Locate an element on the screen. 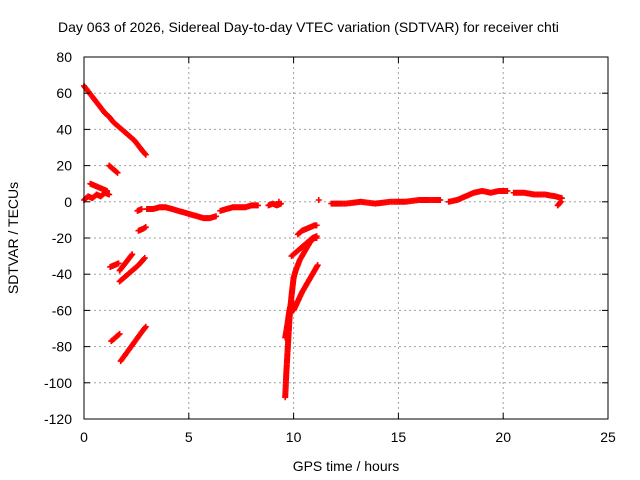 The height and width of the screenshot is (480, 640). x-tick-label: 15 is located at coordinates (399, 437).